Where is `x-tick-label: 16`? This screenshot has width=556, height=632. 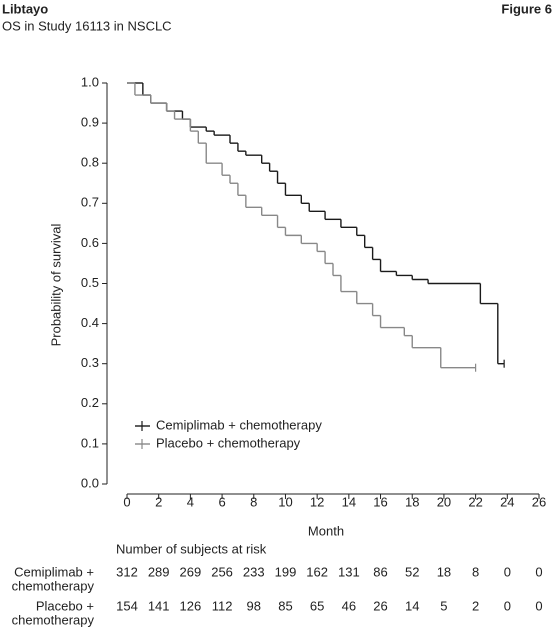
x-tick-label: 16 is located at coordinates (380, 501).